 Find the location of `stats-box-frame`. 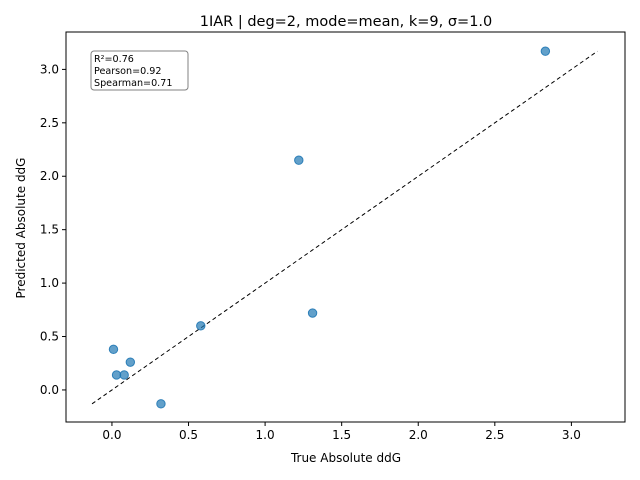

stats-box-frame is located at coordinates (139, 70).